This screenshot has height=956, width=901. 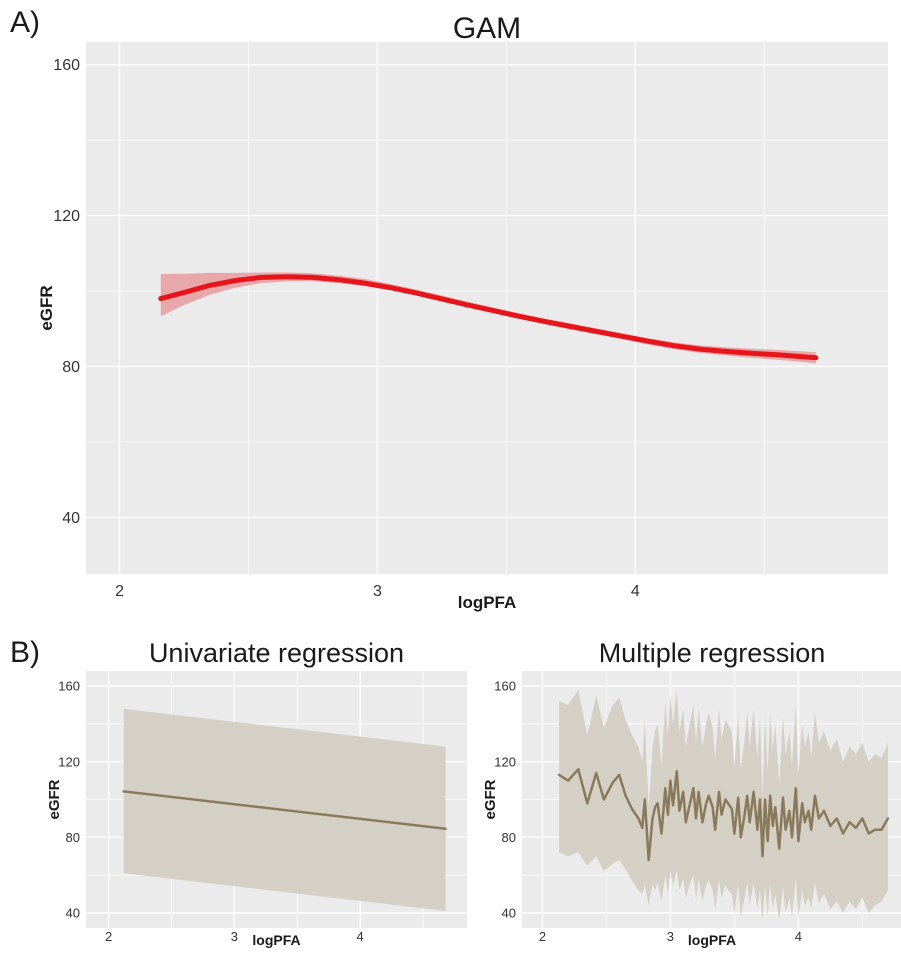 I want to click on panel-label-a: A), so click(x=25, y=22).